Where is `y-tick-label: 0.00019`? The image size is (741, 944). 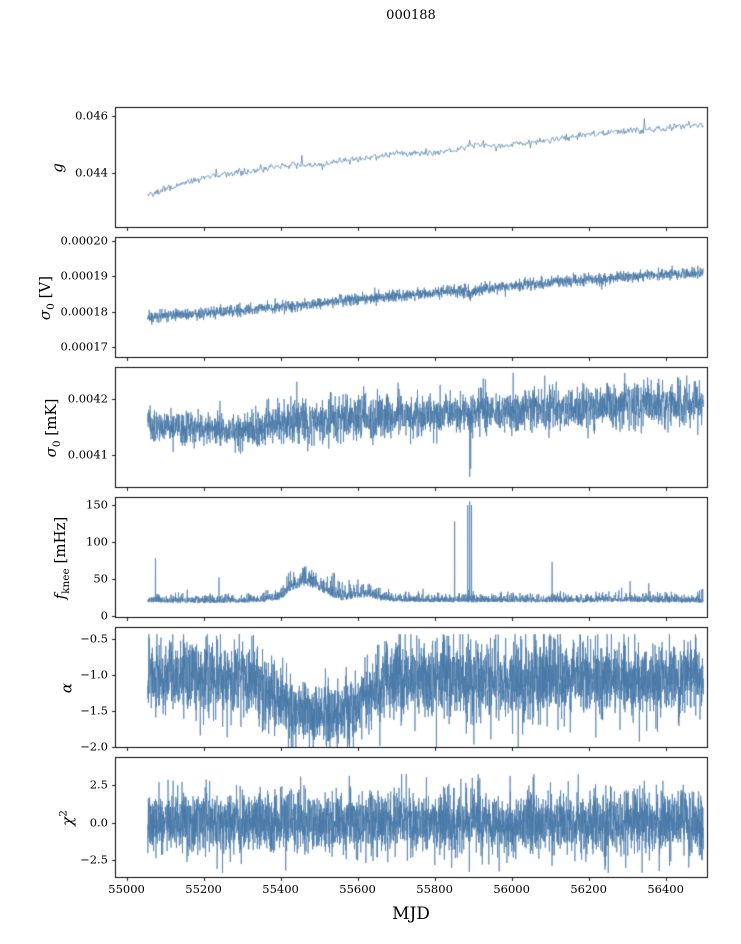 y-tick-label: 0.00019 is located at coordinates (84, 275).